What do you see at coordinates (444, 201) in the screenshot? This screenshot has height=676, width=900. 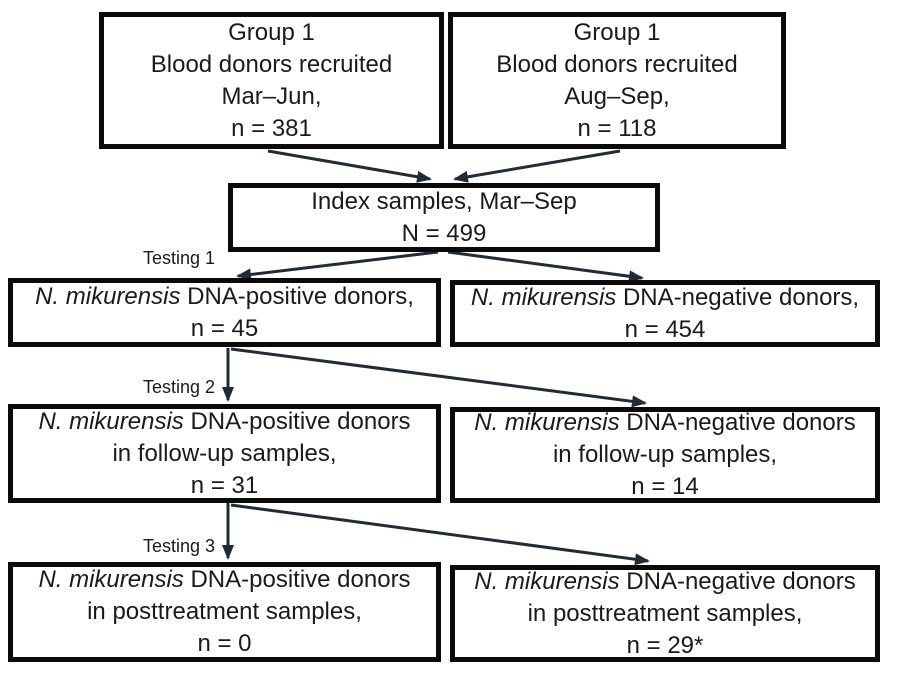 I see `box-line: Index samples, Mar–Sep` at bounding box center [444, 201].